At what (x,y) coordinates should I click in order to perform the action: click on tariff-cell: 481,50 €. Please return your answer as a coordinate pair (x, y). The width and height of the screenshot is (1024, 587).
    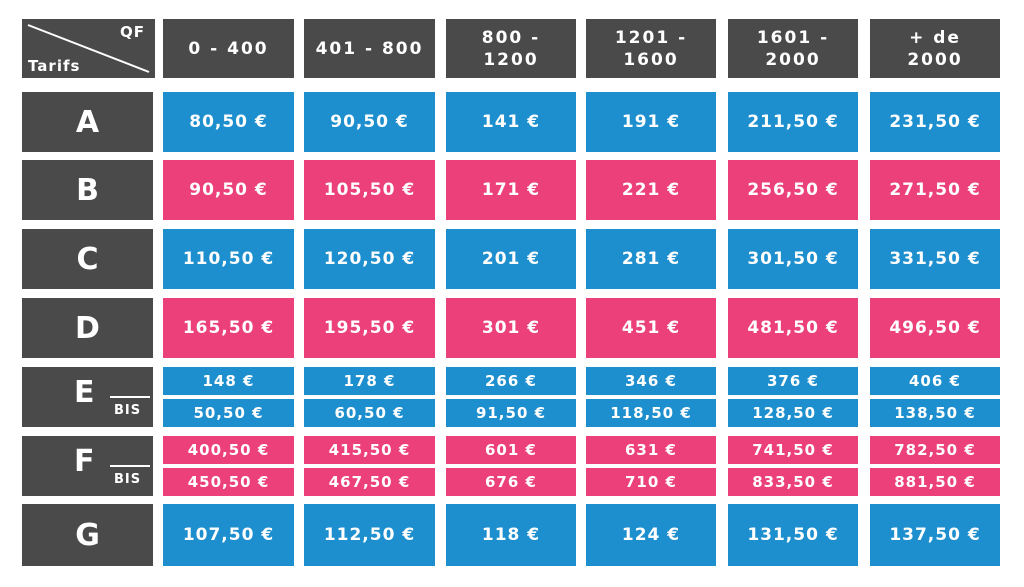
    Looking at the image, I should click on (793, 328).